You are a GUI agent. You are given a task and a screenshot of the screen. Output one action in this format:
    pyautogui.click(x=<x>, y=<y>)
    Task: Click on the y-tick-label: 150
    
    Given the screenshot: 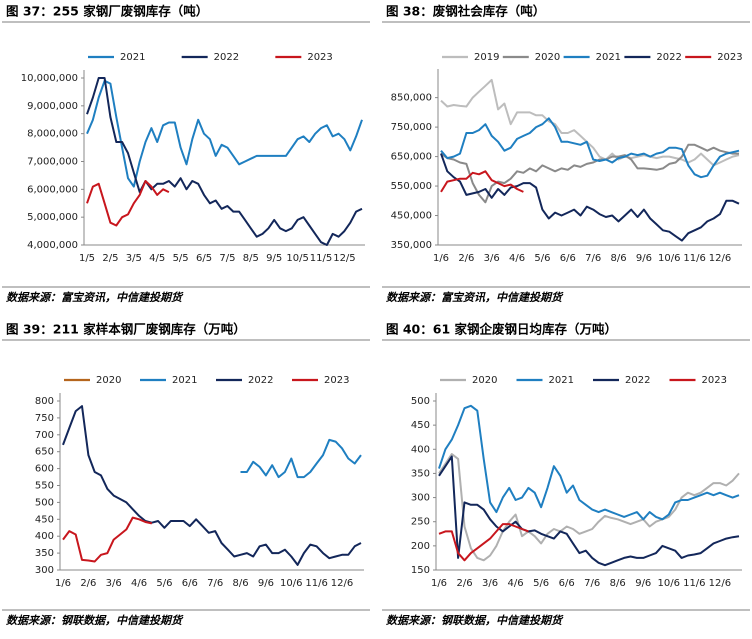 What is the action you would take?
    pyautogui.click(x=420, y=570)
    